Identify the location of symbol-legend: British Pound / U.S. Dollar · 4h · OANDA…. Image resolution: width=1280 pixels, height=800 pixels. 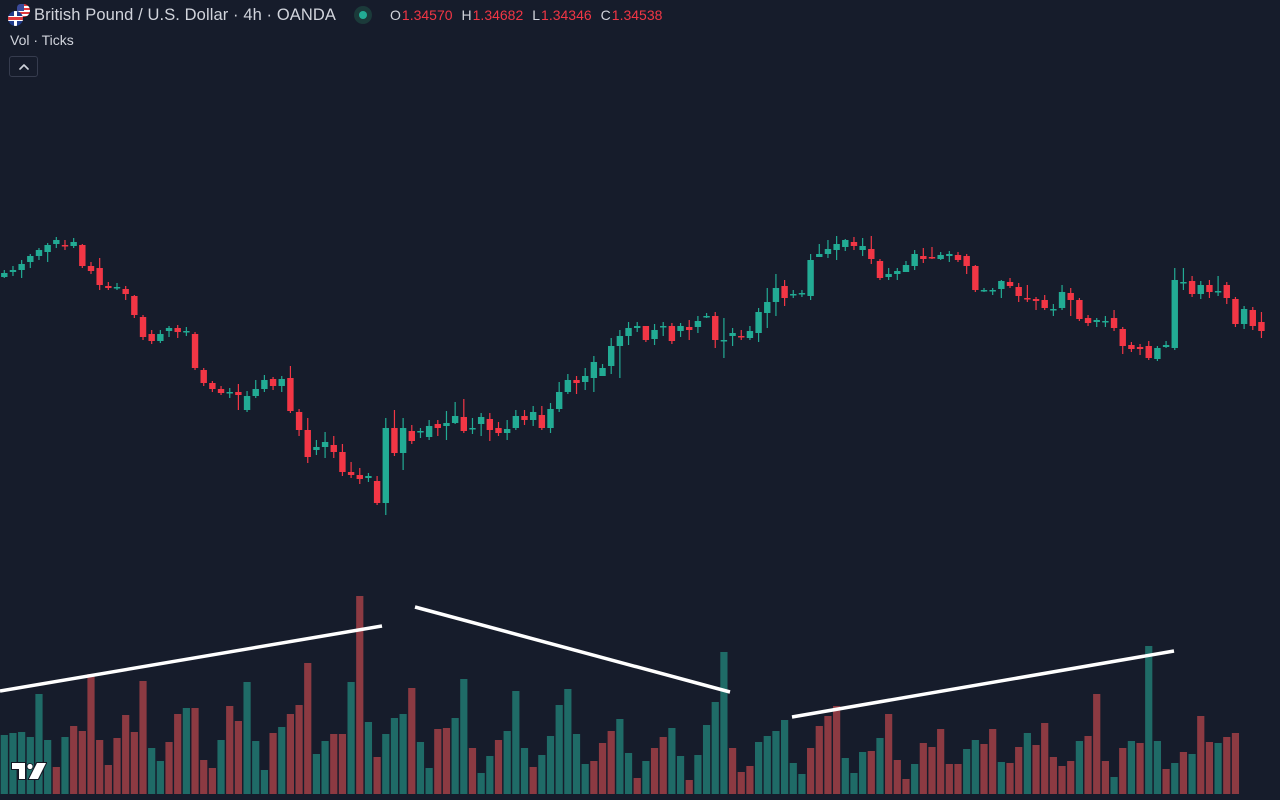
(339, 15).